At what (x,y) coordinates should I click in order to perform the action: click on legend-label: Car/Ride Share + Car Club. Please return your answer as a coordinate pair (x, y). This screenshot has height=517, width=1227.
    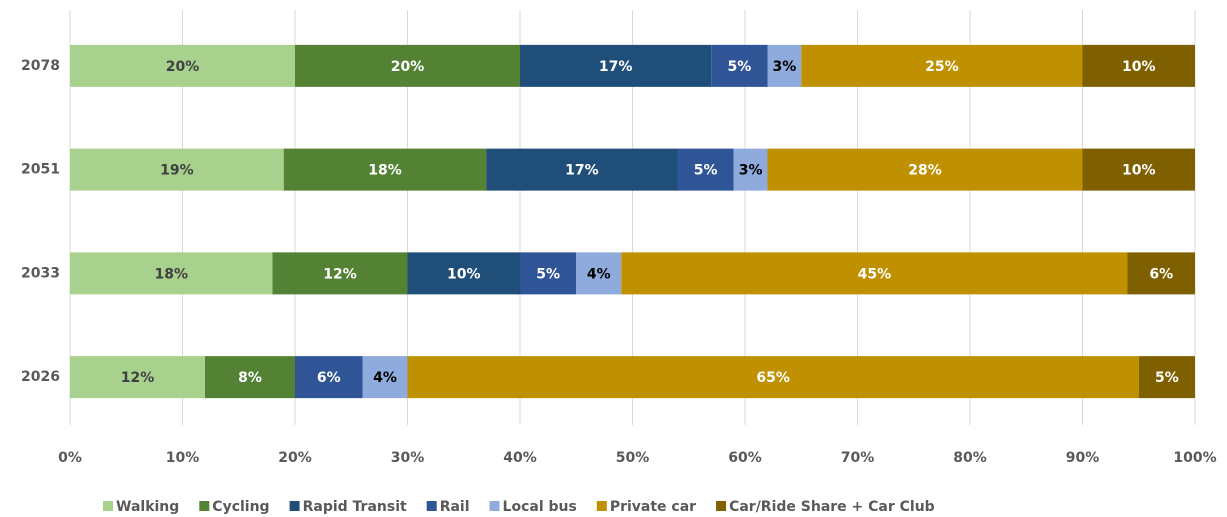
    Looking at the image, I should click on (832, 507).